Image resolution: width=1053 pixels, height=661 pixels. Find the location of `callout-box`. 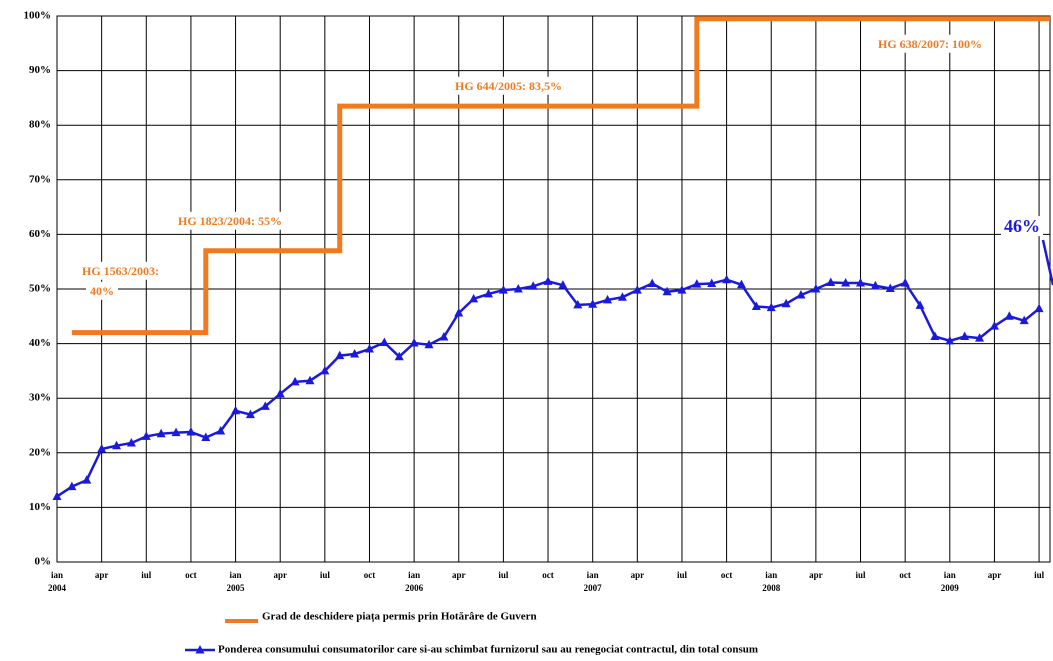

callout-box is located at coordinates (1022, 226).